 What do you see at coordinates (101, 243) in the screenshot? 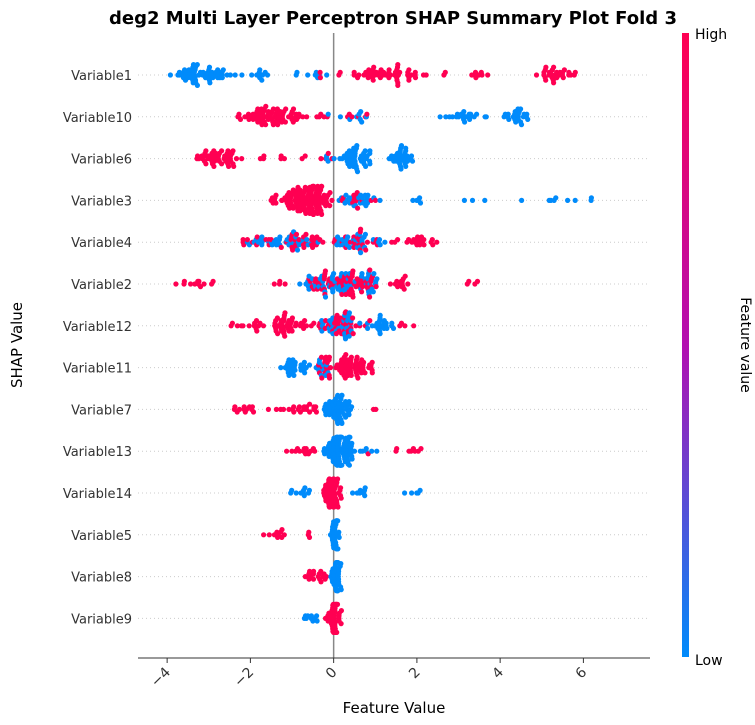
I see `feature-label: Variable4` at bounding box center [101, 243].